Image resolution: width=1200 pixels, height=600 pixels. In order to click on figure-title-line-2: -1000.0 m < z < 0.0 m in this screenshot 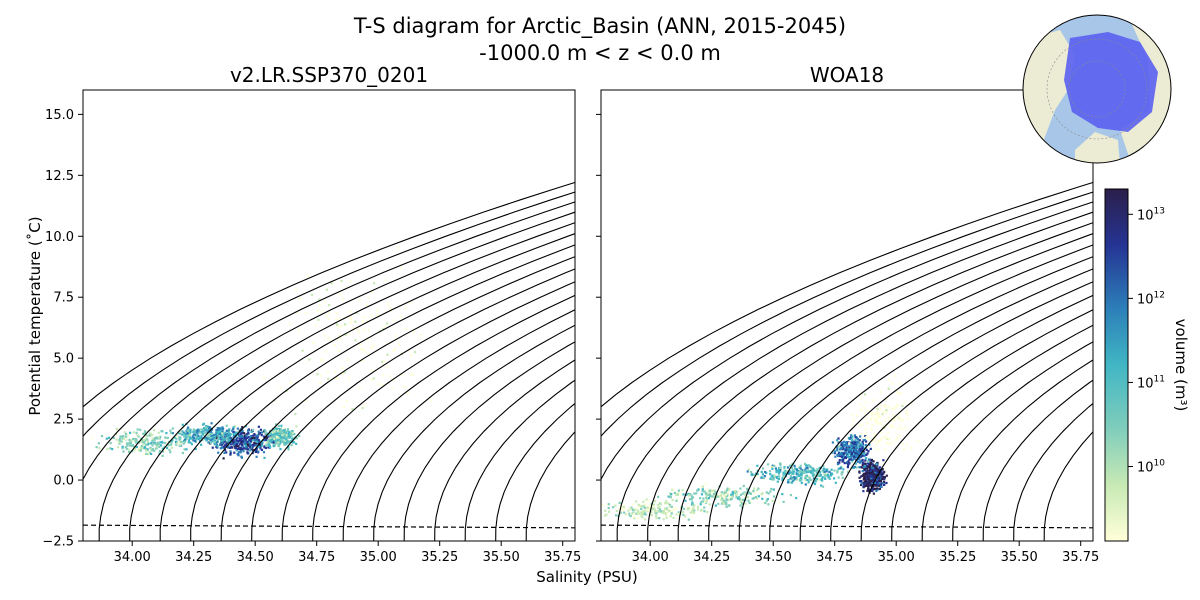, I will do `click(600, 53)`.